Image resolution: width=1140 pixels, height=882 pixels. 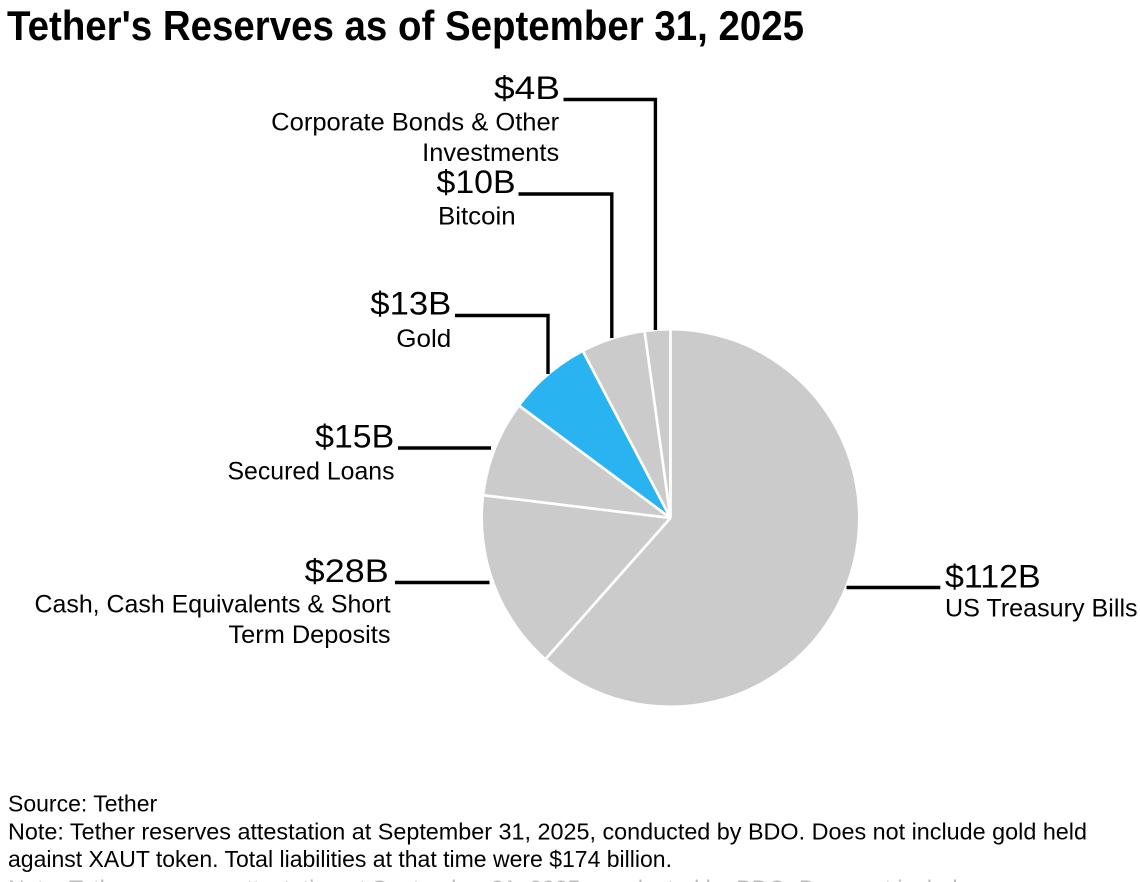 What do you see at coordinates (423, 339) in the screenshot?
I see `svg-text: Gold` at bounding box center [423, 339].